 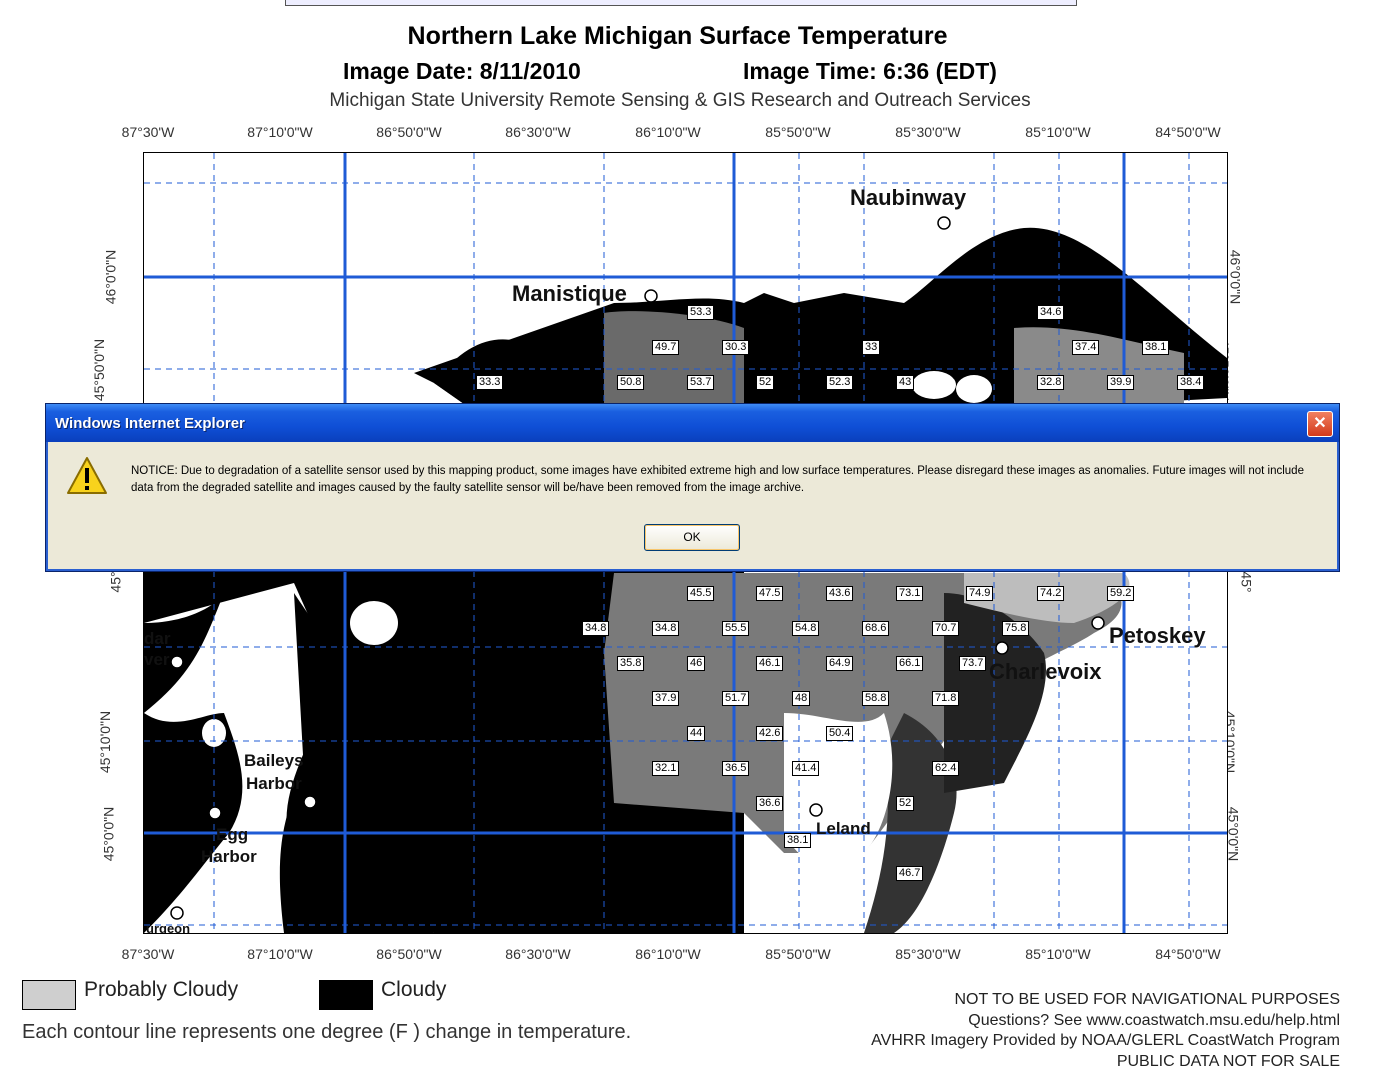 I want to click on city-petoskey: Petoskey, so click(x=1157, y=635).